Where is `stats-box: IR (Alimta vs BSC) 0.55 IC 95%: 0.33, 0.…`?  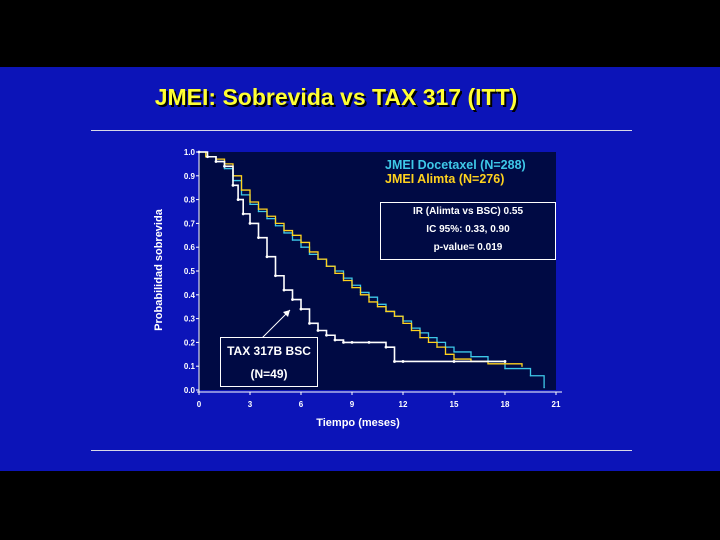 stats-box: IR (Alimta vs BSC) 0.55 IC 95%: 0.33, 0.… is located at coordinates (468, 231).